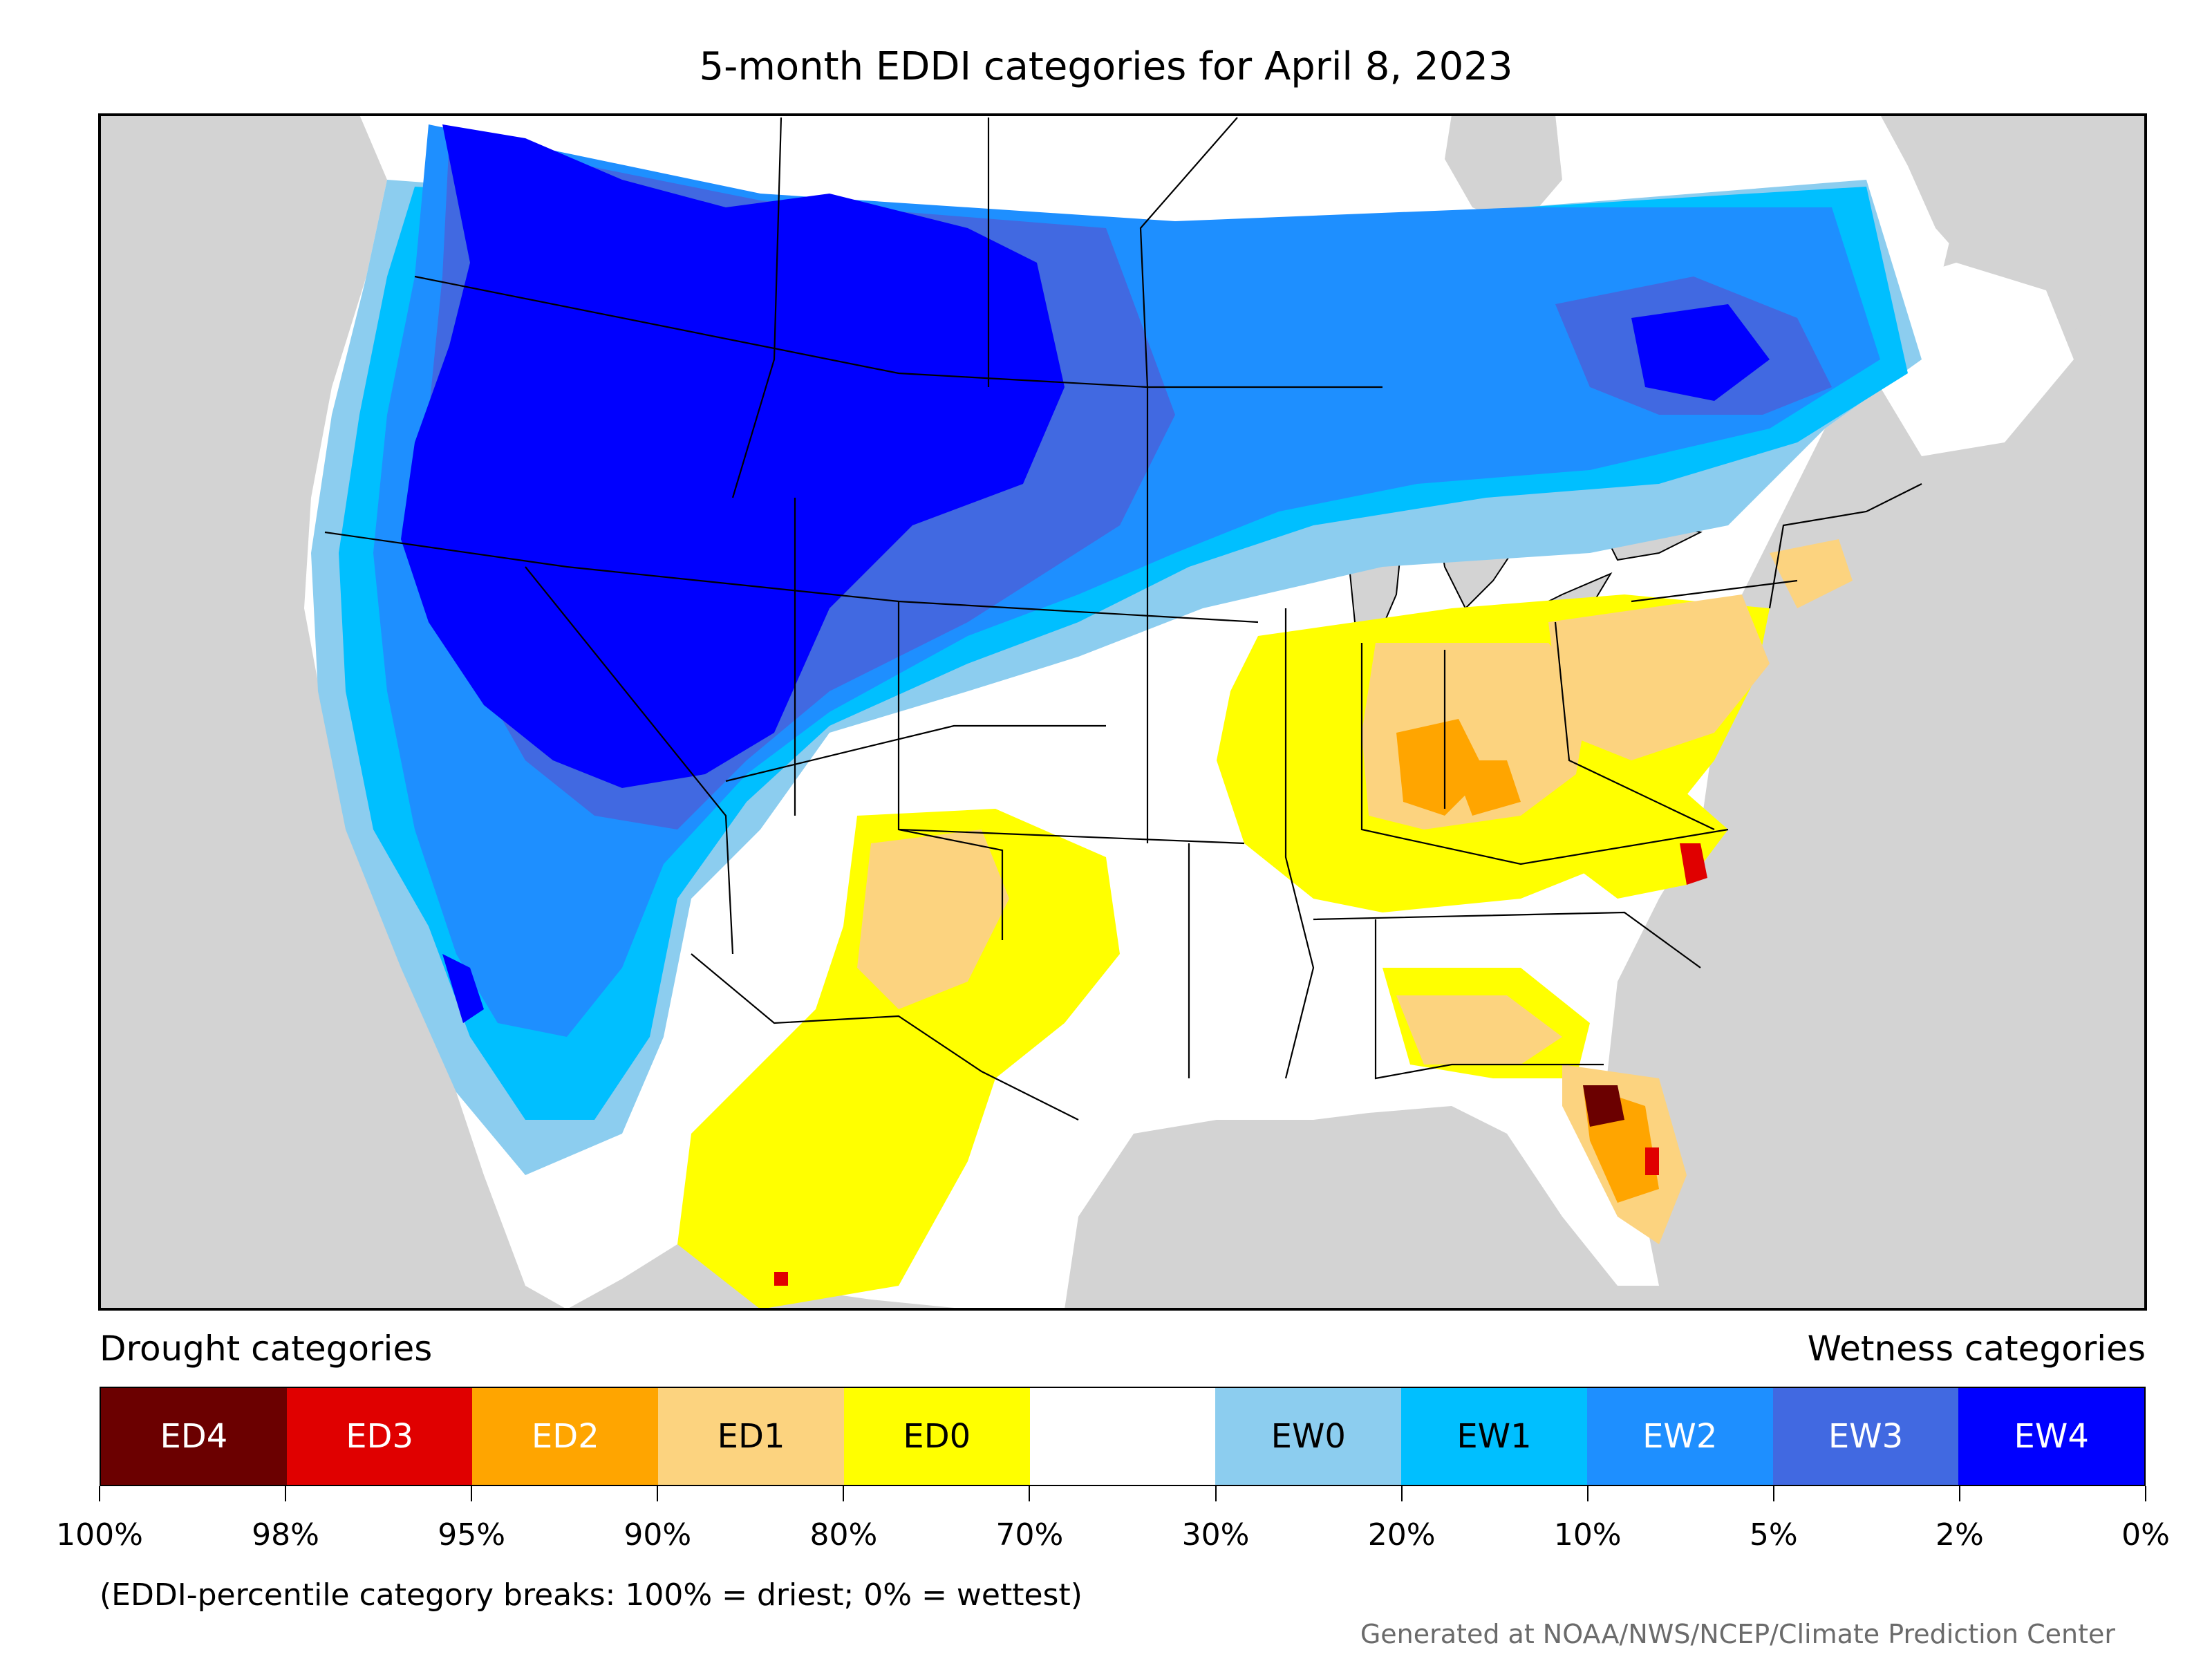  What do you see at coordinates (2051, 1436) in the screenshot?
I see `colorbar-cell-ew4: EW4` at bounding box center [2051, 1436].